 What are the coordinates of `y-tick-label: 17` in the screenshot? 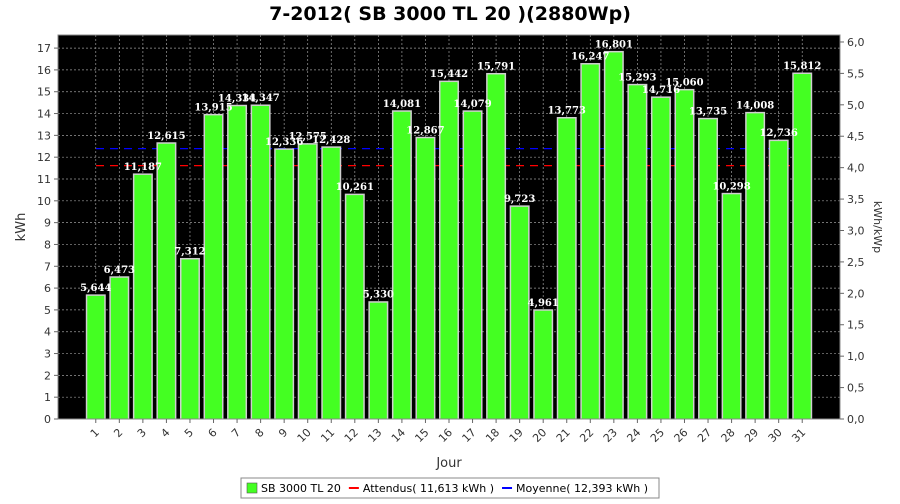 It's located at (44, 48).